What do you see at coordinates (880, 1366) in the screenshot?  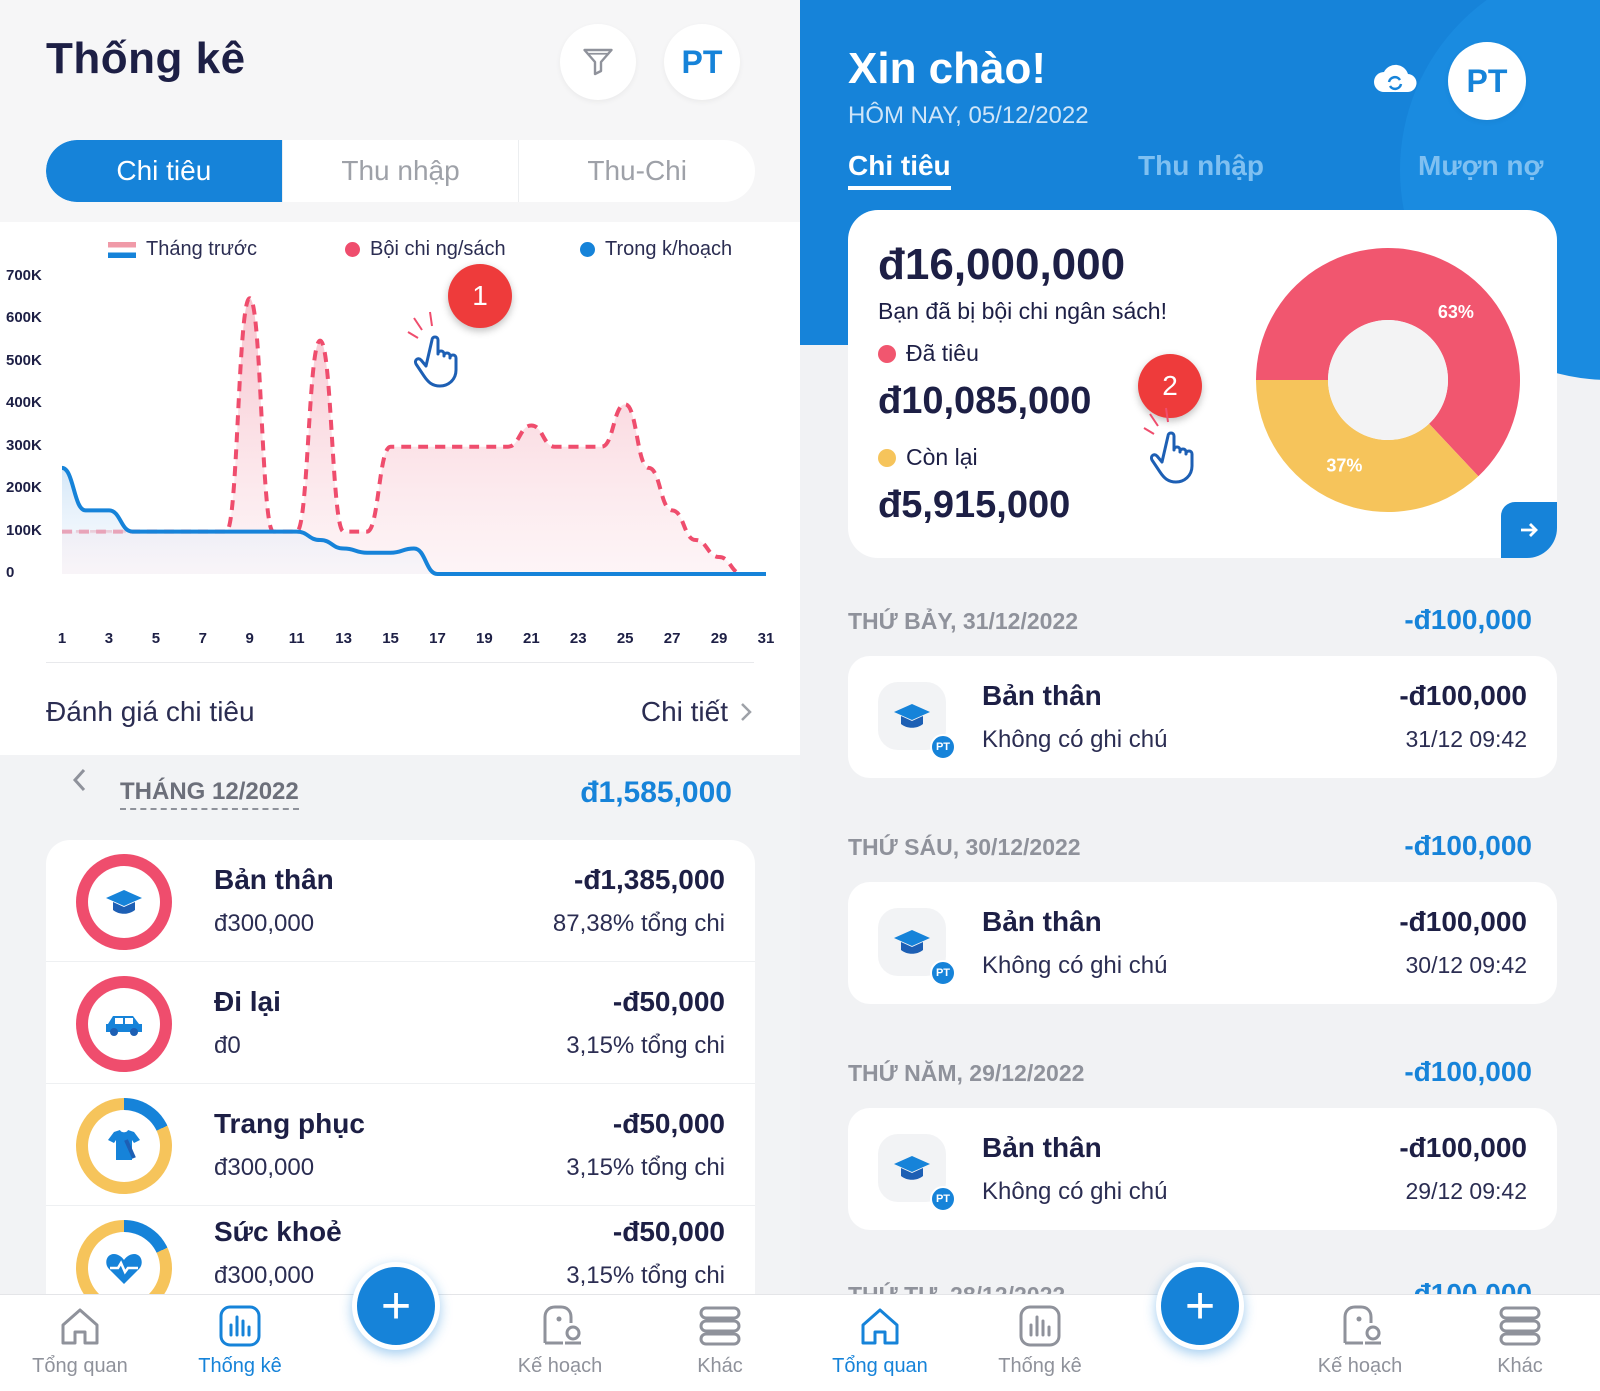 I see `nav-label: Tổng quan` at bounding box center [880, 1366].